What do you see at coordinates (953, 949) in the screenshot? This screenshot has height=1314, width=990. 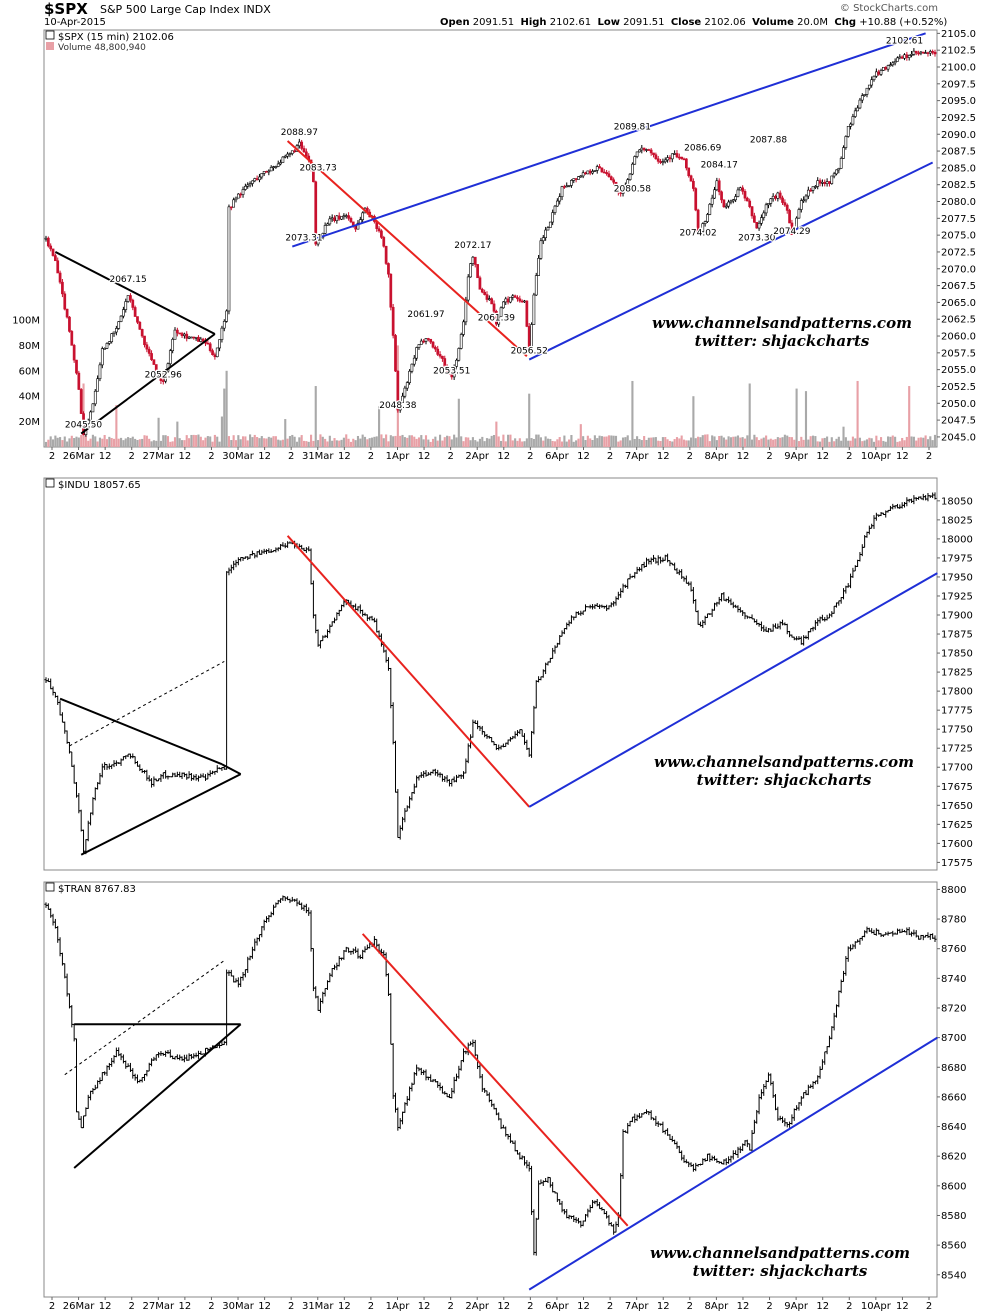 I see `price-tick-label: 8760` at bounding box center [953, 949].